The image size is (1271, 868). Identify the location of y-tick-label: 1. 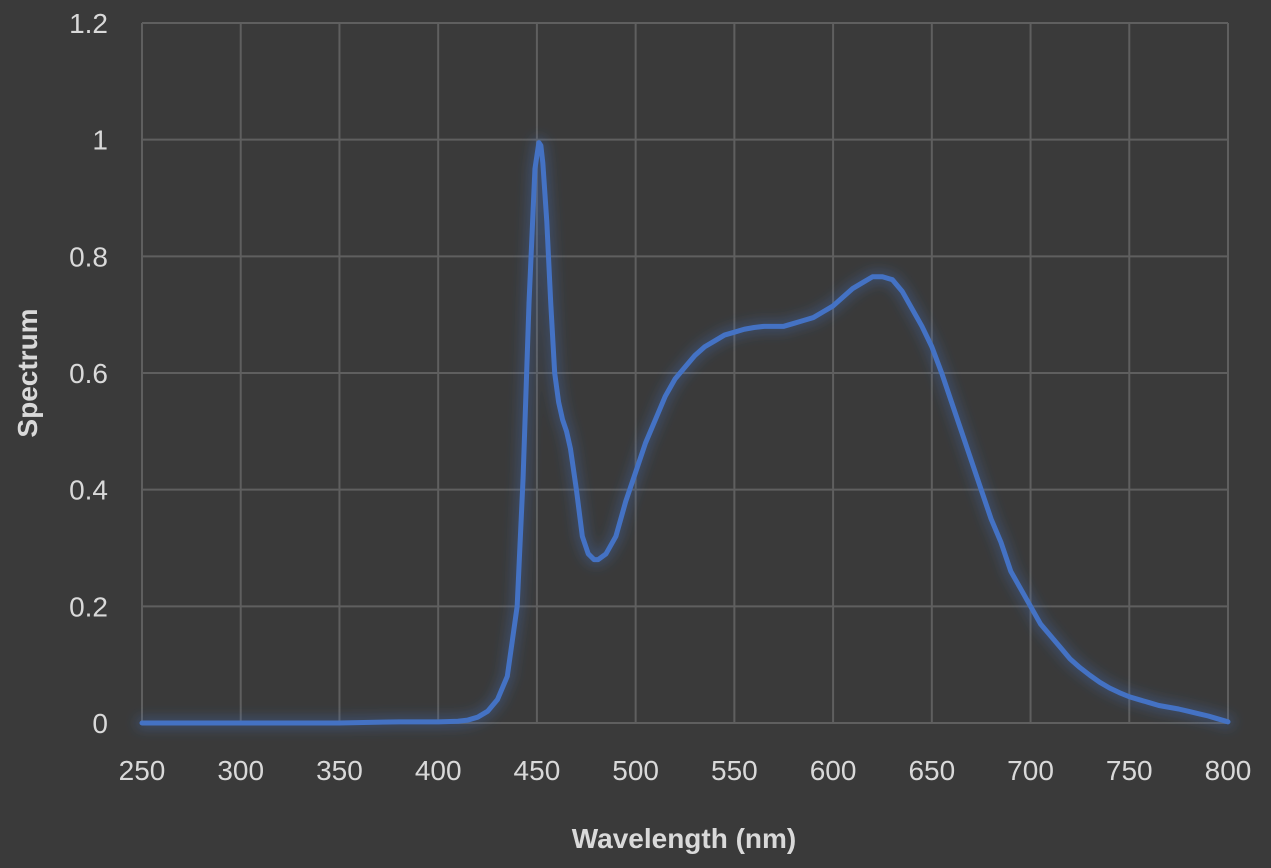
(100, 140).